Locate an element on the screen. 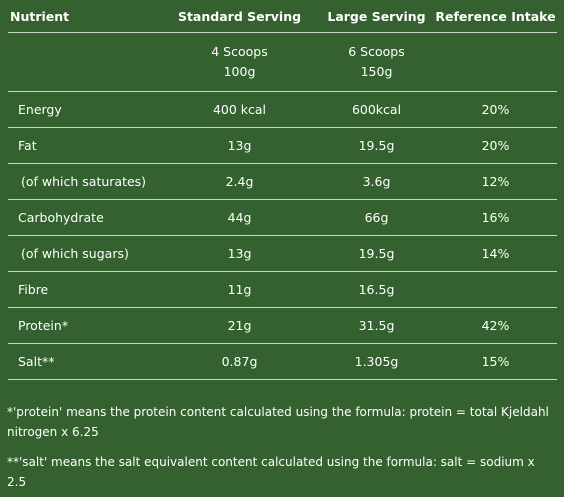 This screenshot has height=497, width=564. nutrient-name: Protein* is located at coordinates (84, 325).